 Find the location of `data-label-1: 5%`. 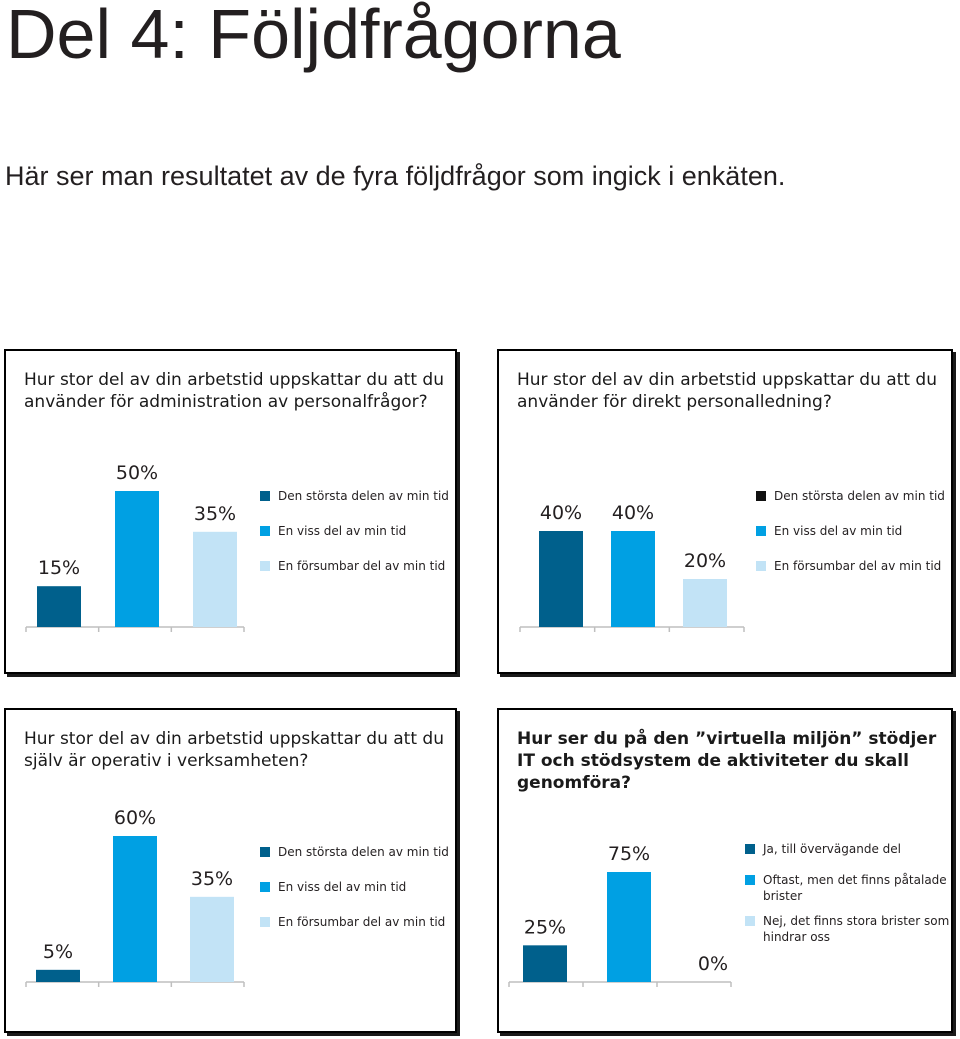

data-label-1: 5% is located at coordinates (58, 952).